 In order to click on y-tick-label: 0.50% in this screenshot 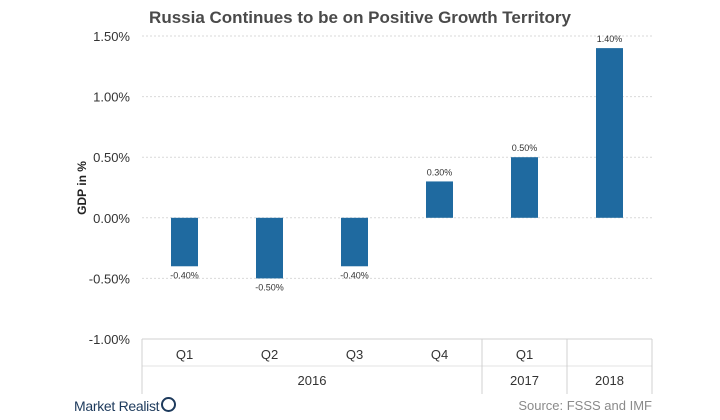, I will do `click(111, 157)`.